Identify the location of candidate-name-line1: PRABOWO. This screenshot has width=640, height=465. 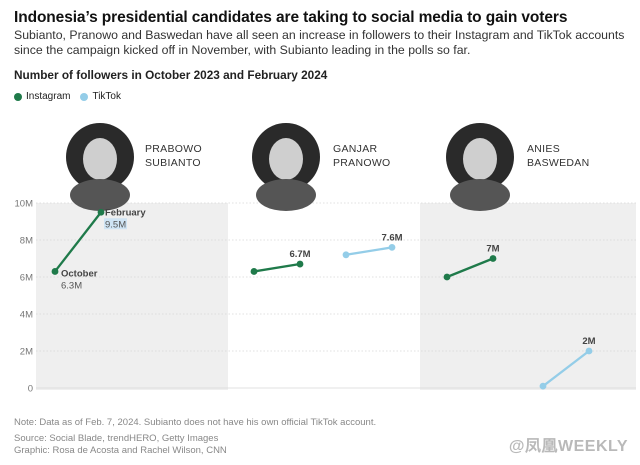
(173, 149).